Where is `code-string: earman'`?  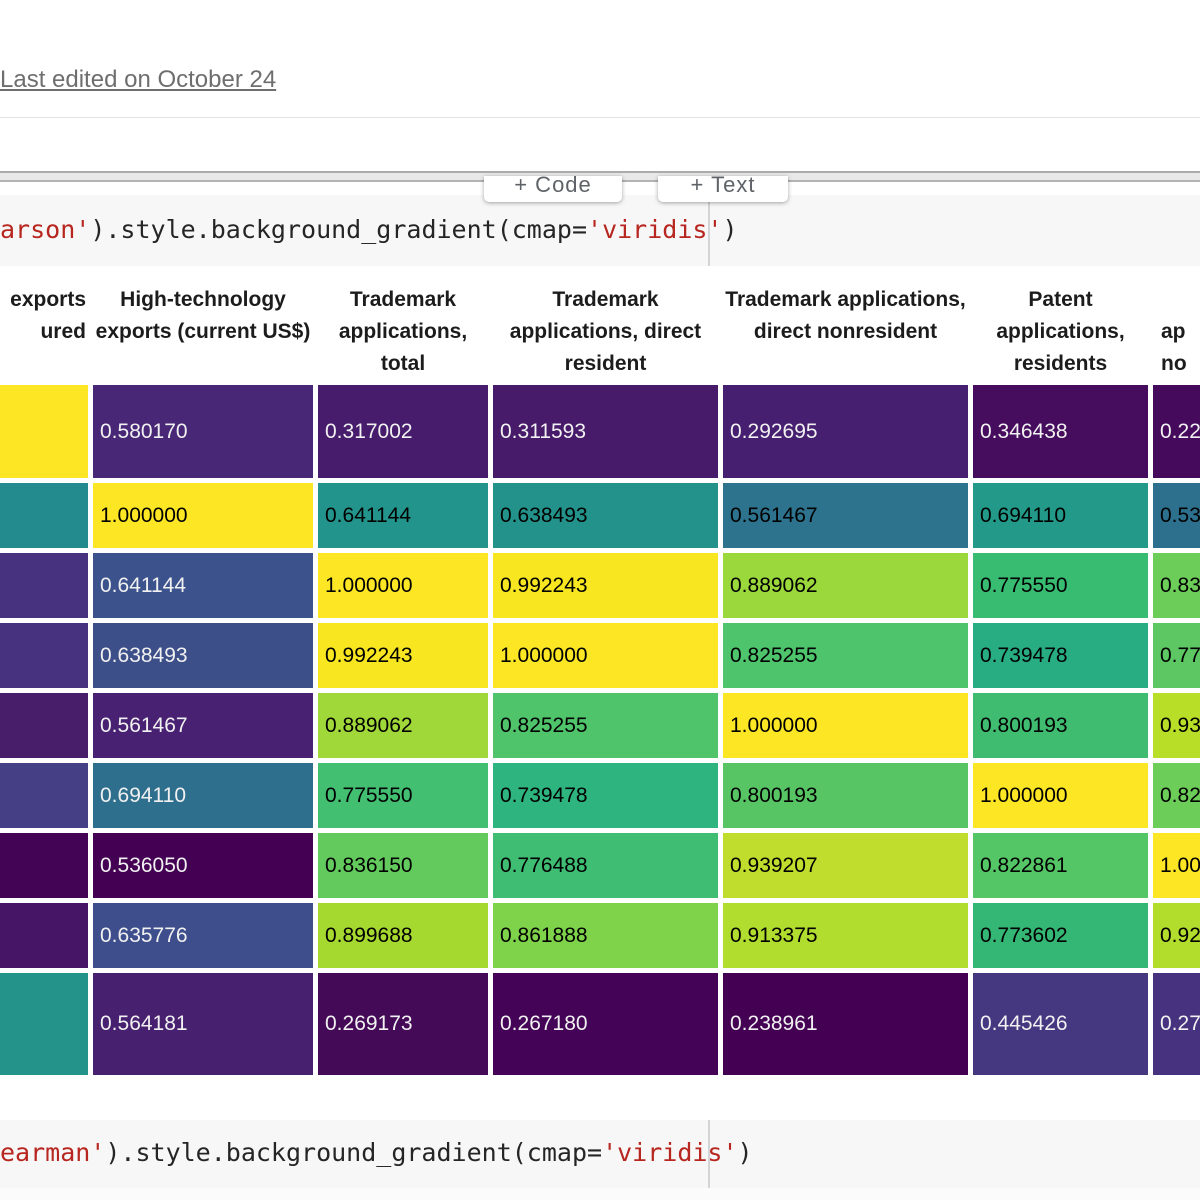 code-string: earman' is located at coordinates (53, 1152).